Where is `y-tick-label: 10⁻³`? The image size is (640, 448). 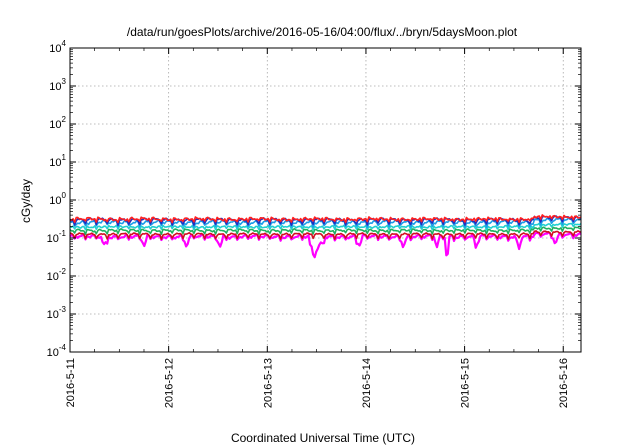 y-tick-label: 10⁻³ is located at coordinates (57, 313).